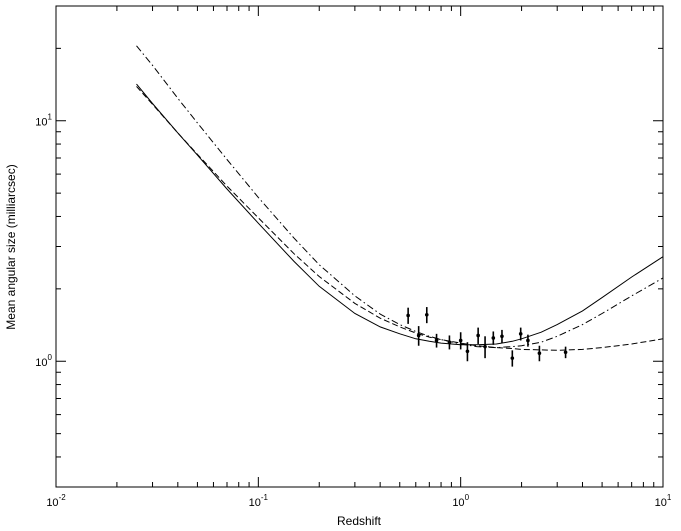 This screenshot has height=531, width=681. I want to click on x-tick-label: 10⁰, so click(460, 501).